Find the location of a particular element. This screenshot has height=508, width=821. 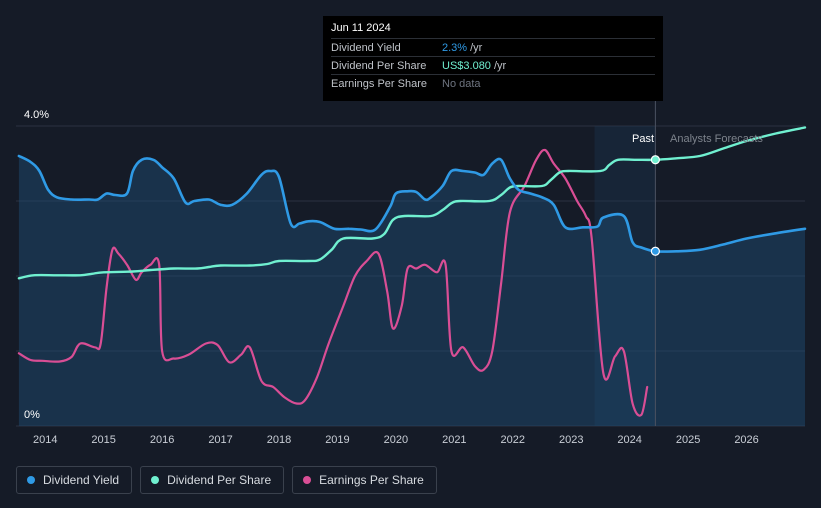

tooltip-date: Jun 11 2024 is located at coordinates (361, 28).